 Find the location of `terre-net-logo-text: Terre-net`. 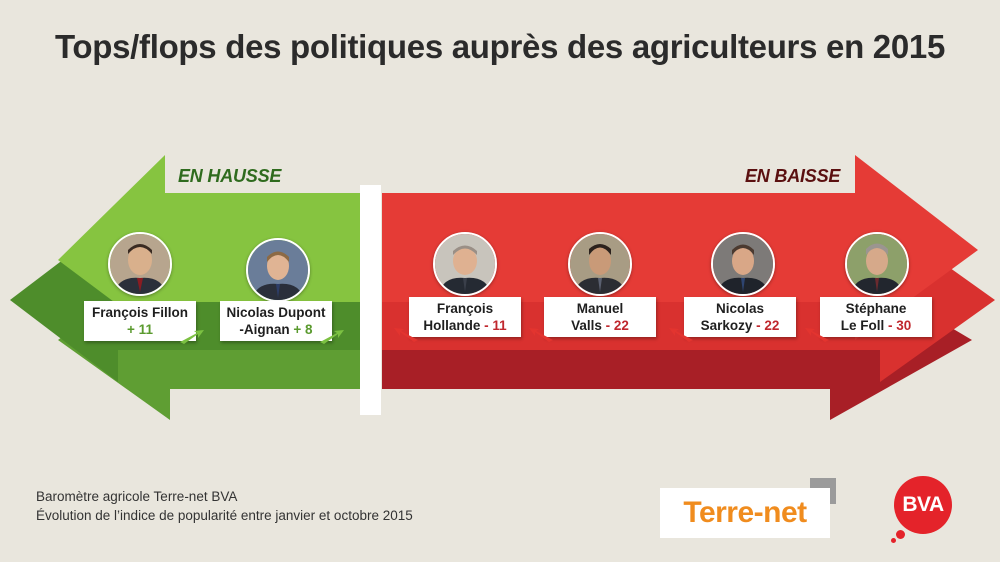

terre-net-logo-text: Terre-net is located at coordinates (745, 513).